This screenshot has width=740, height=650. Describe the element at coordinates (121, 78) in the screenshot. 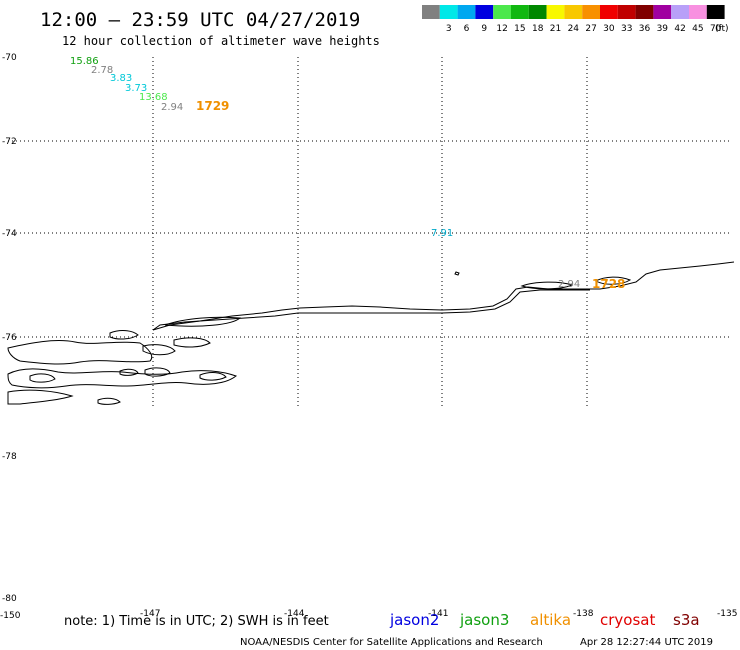

I see `wave-height-obs: 3.83` at that location.